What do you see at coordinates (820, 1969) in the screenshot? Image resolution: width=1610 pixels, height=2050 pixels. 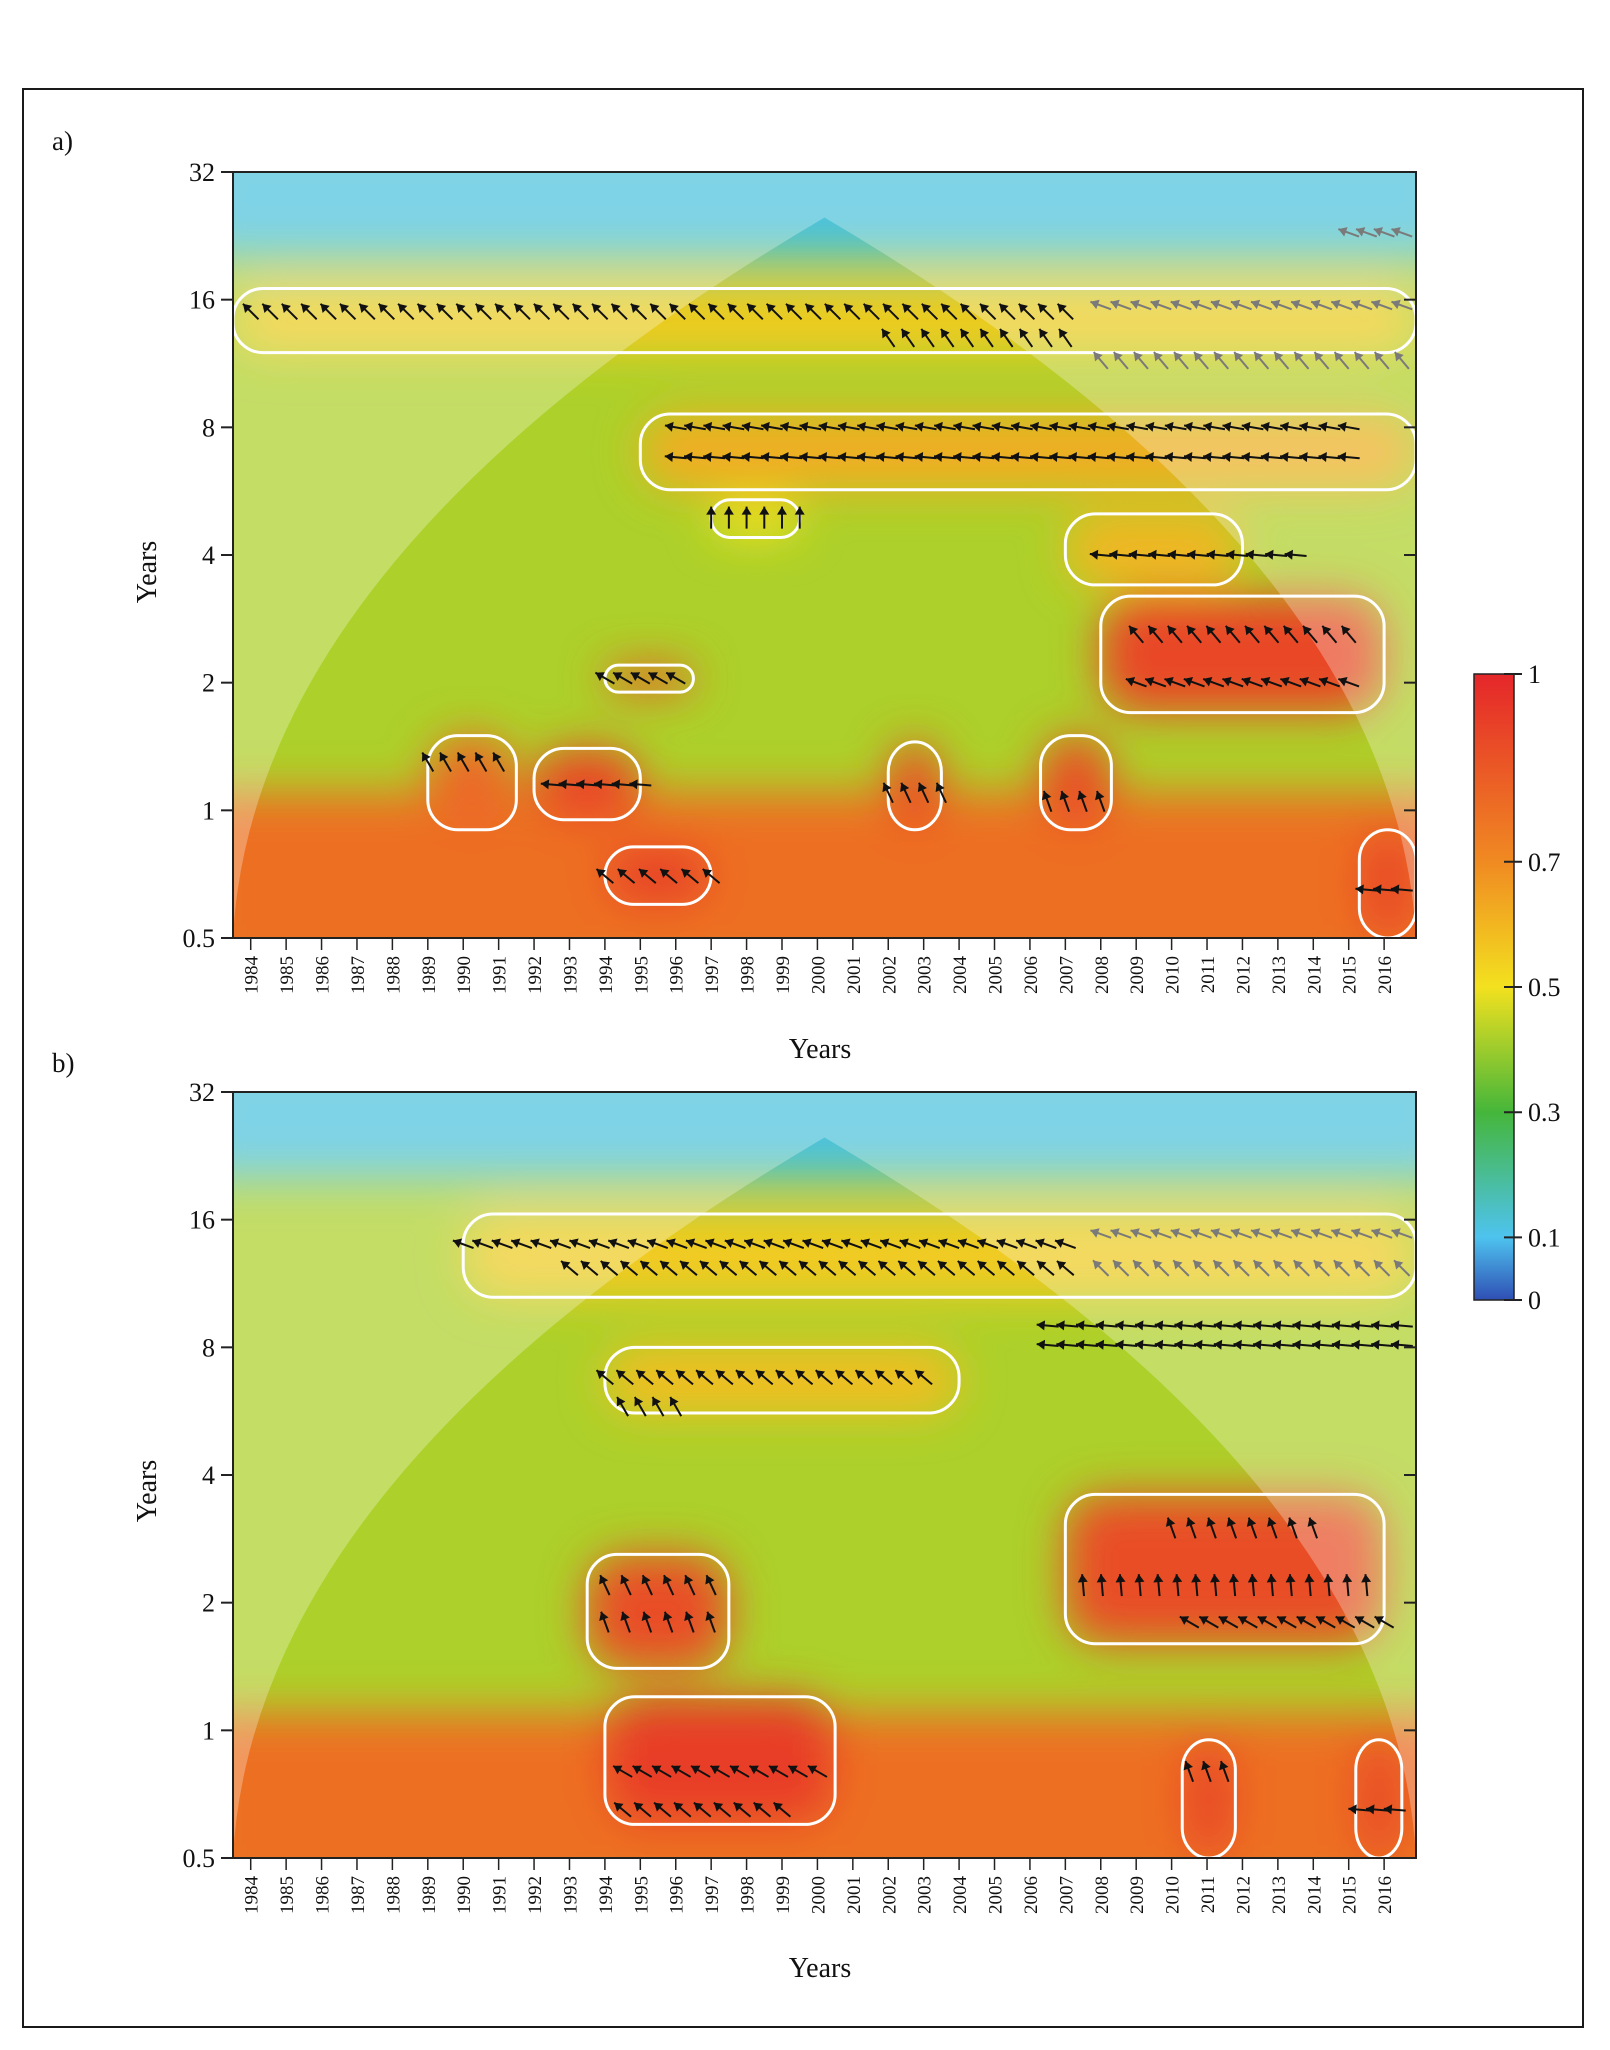 I see `panel-b-x-axis-title: Years` at bounding box center [820, 1969].